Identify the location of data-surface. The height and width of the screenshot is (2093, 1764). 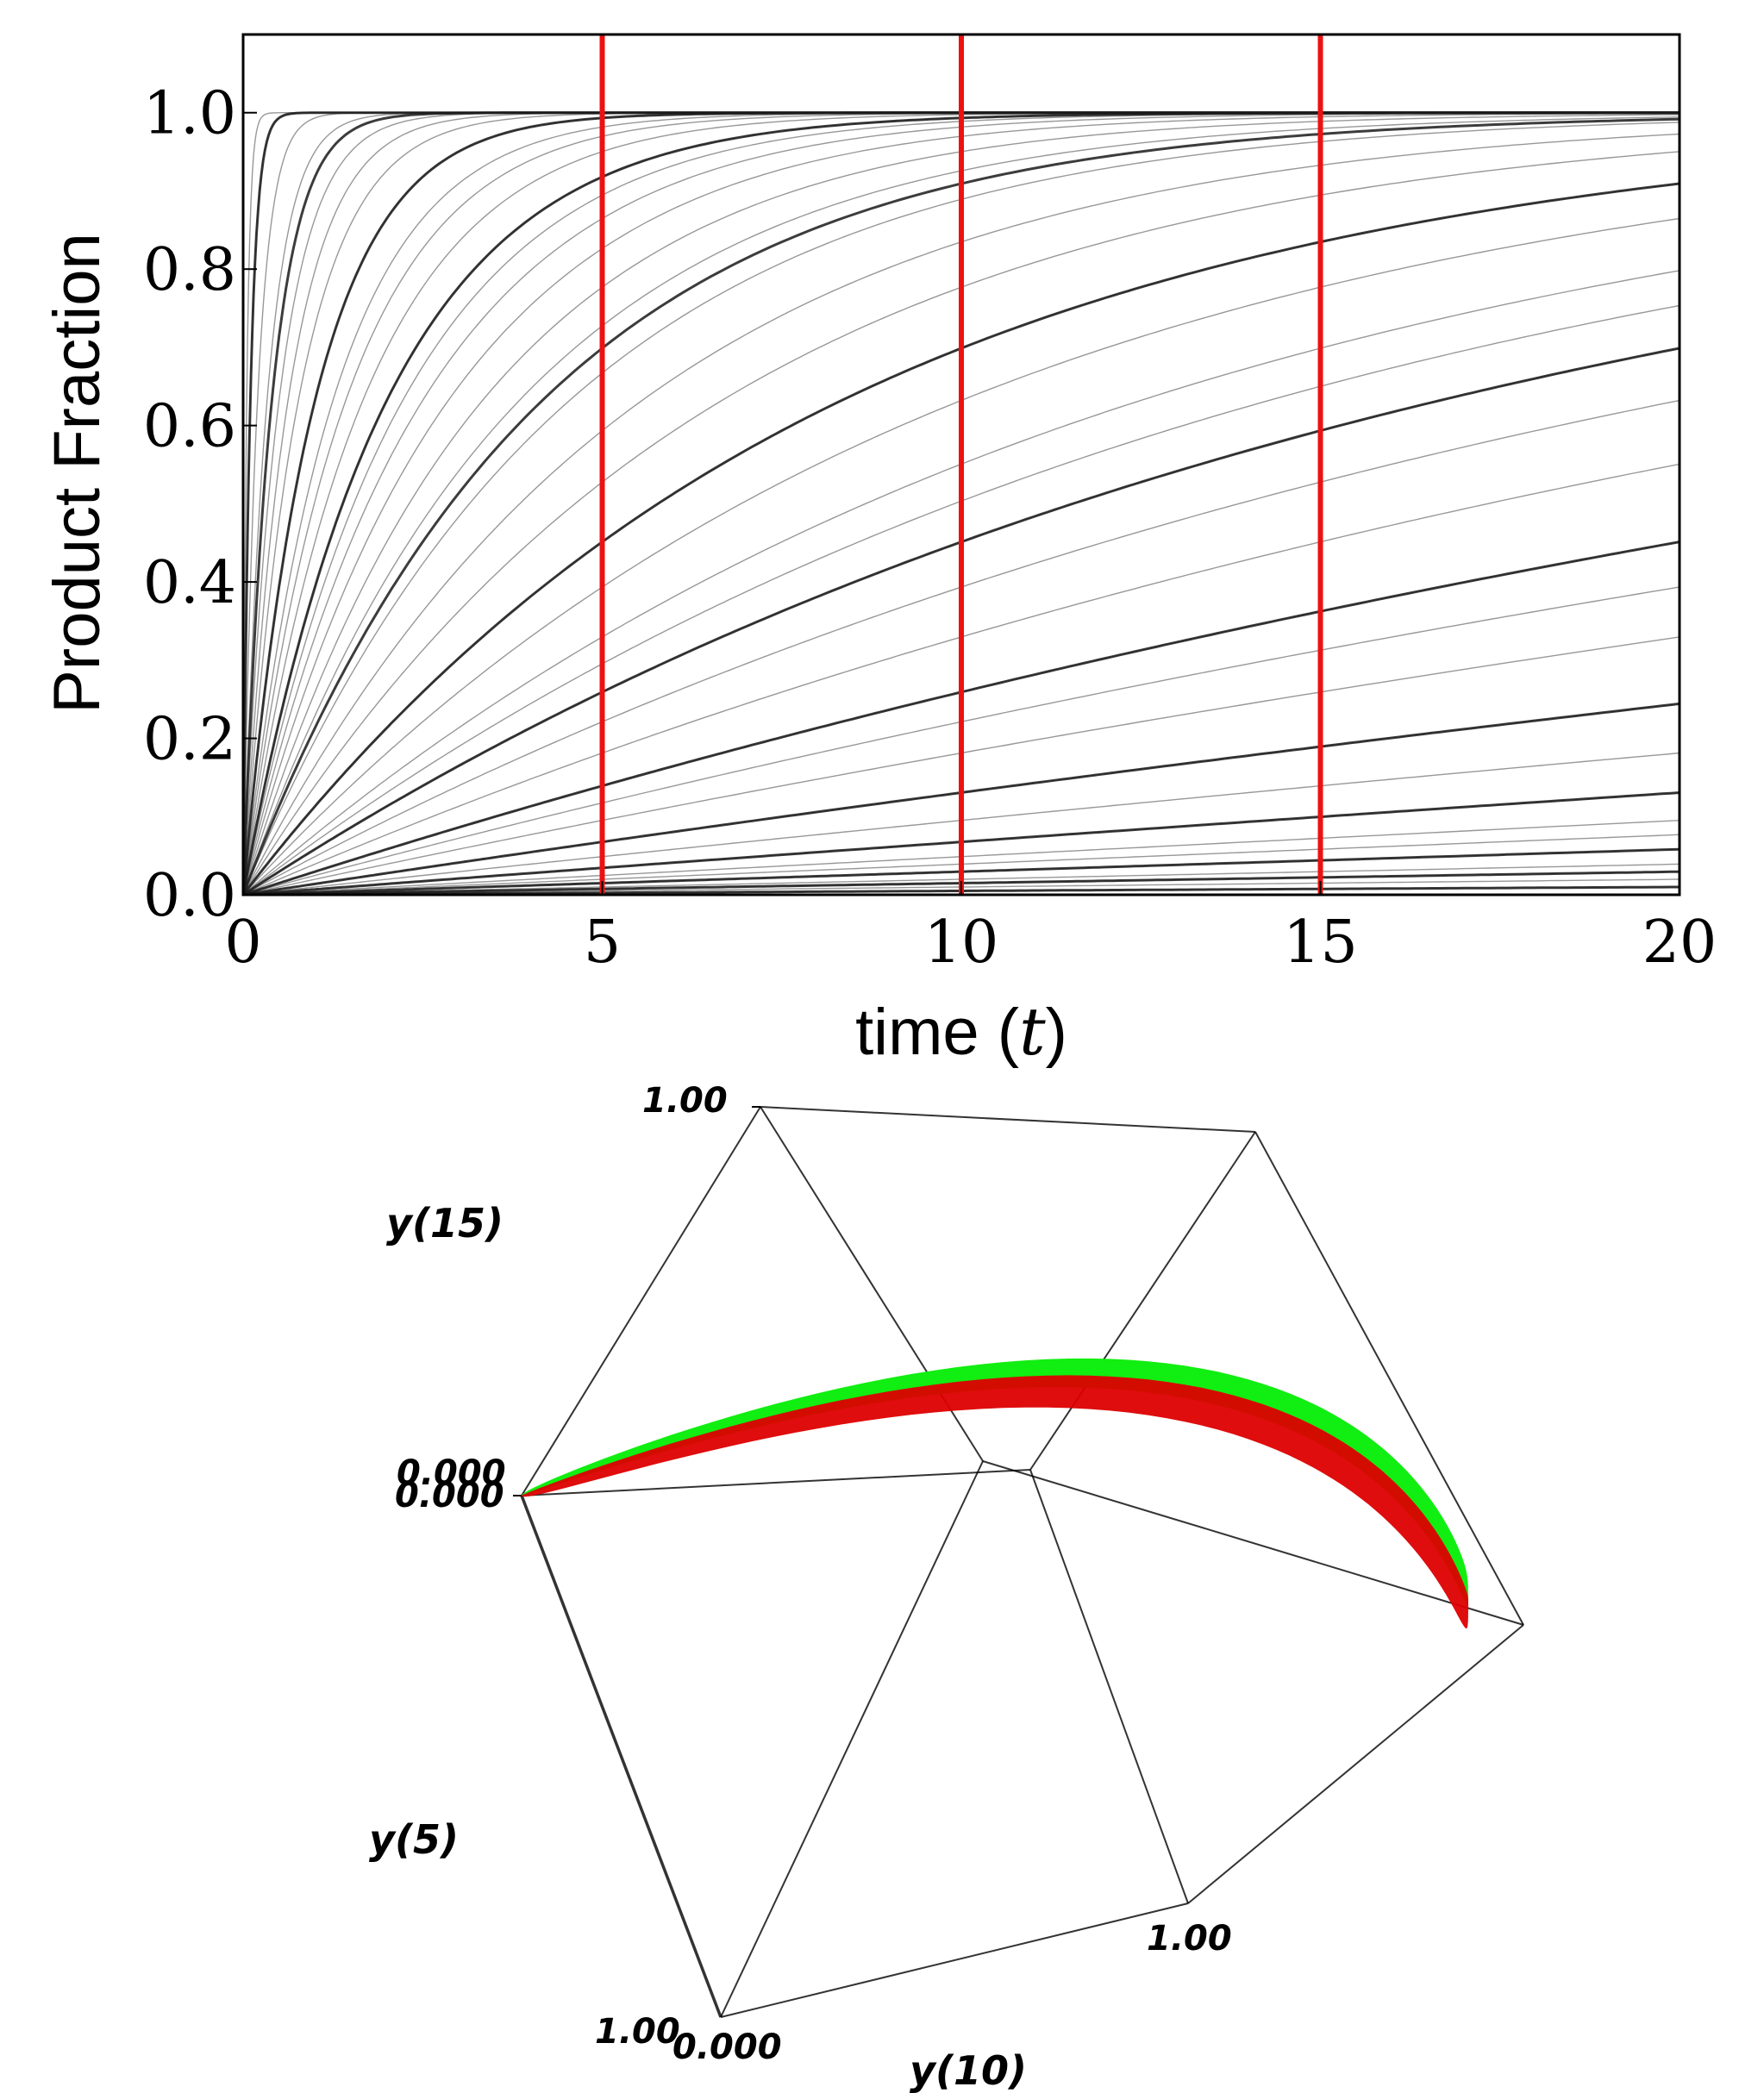
(995, 1493).